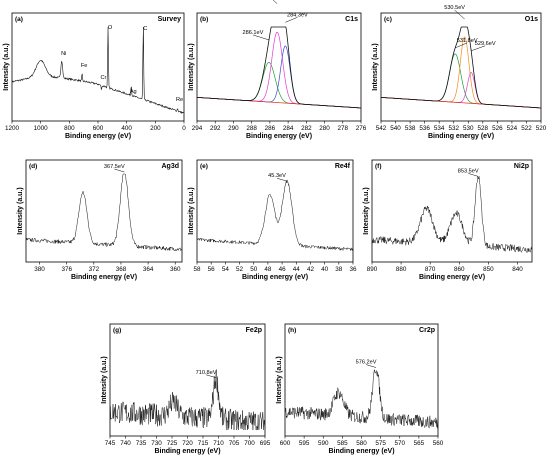  I want to click on x-tick-label: 290, so click(233, 128).